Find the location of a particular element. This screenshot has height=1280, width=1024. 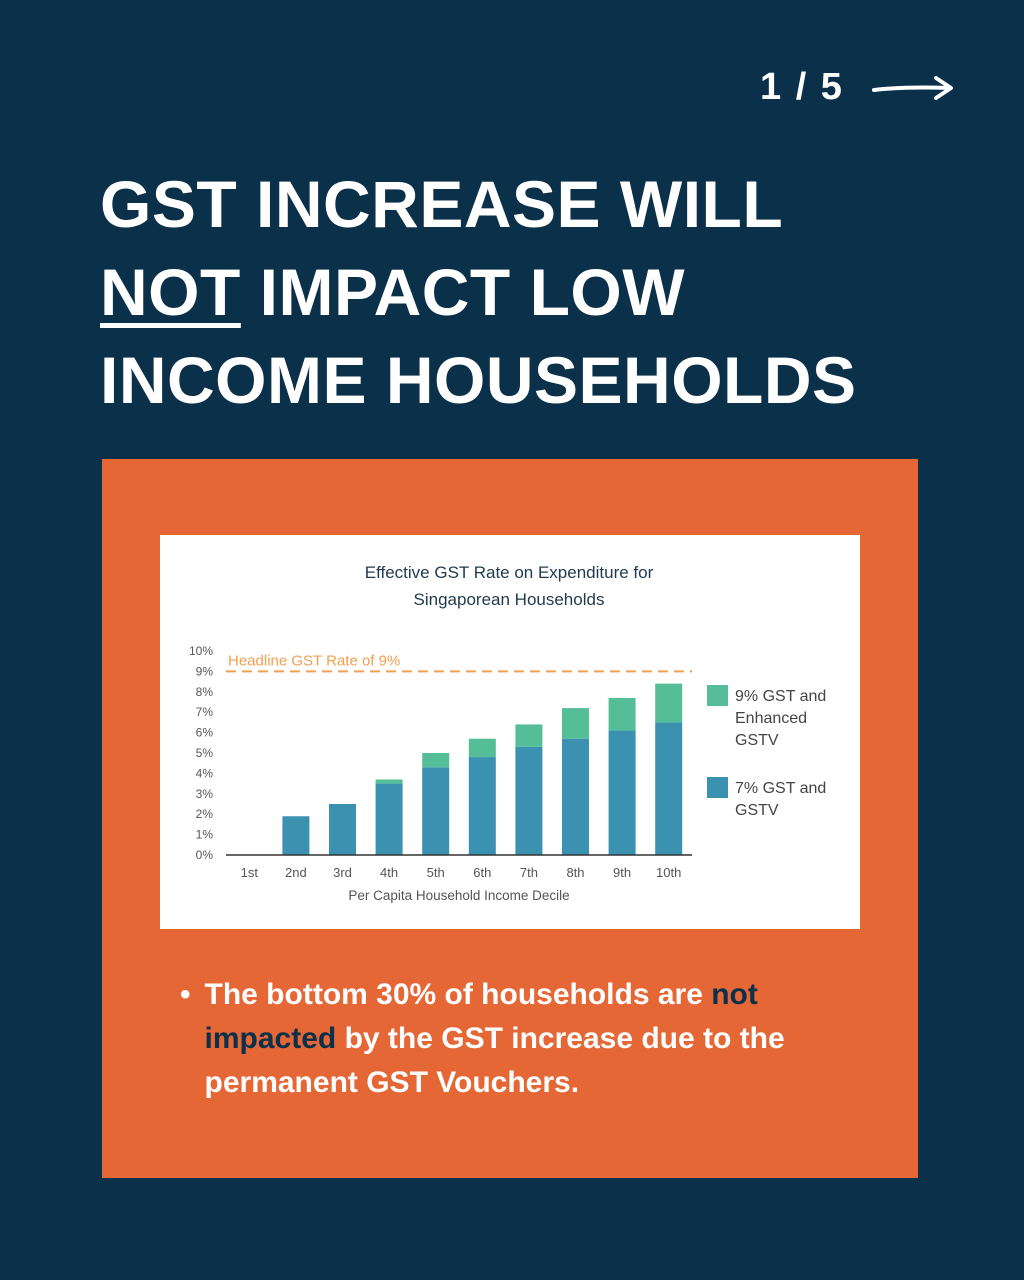

headline-line-2: NOT IMPACT LOW is located at coordinates (530, 292).